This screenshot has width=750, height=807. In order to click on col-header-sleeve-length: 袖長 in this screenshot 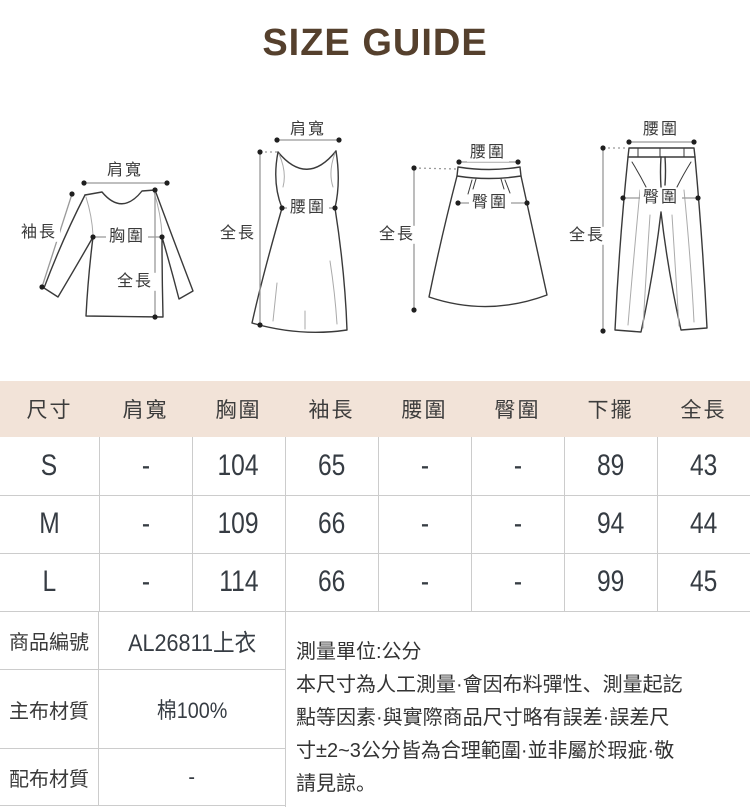, I will do `click(331, 409)`.